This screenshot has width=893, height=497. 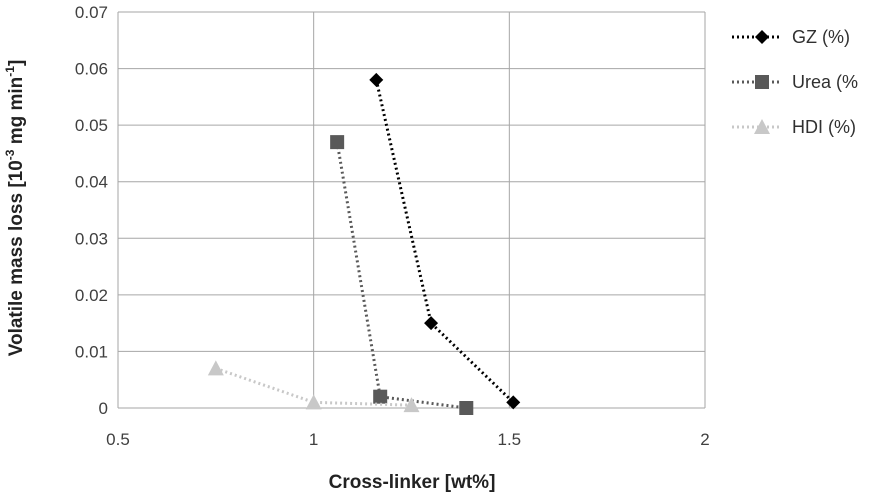 What do you see at coordinates (91, 12) in the screenshot?
I see `y-tick-label: 0.07` at bounding box center [91, 12].